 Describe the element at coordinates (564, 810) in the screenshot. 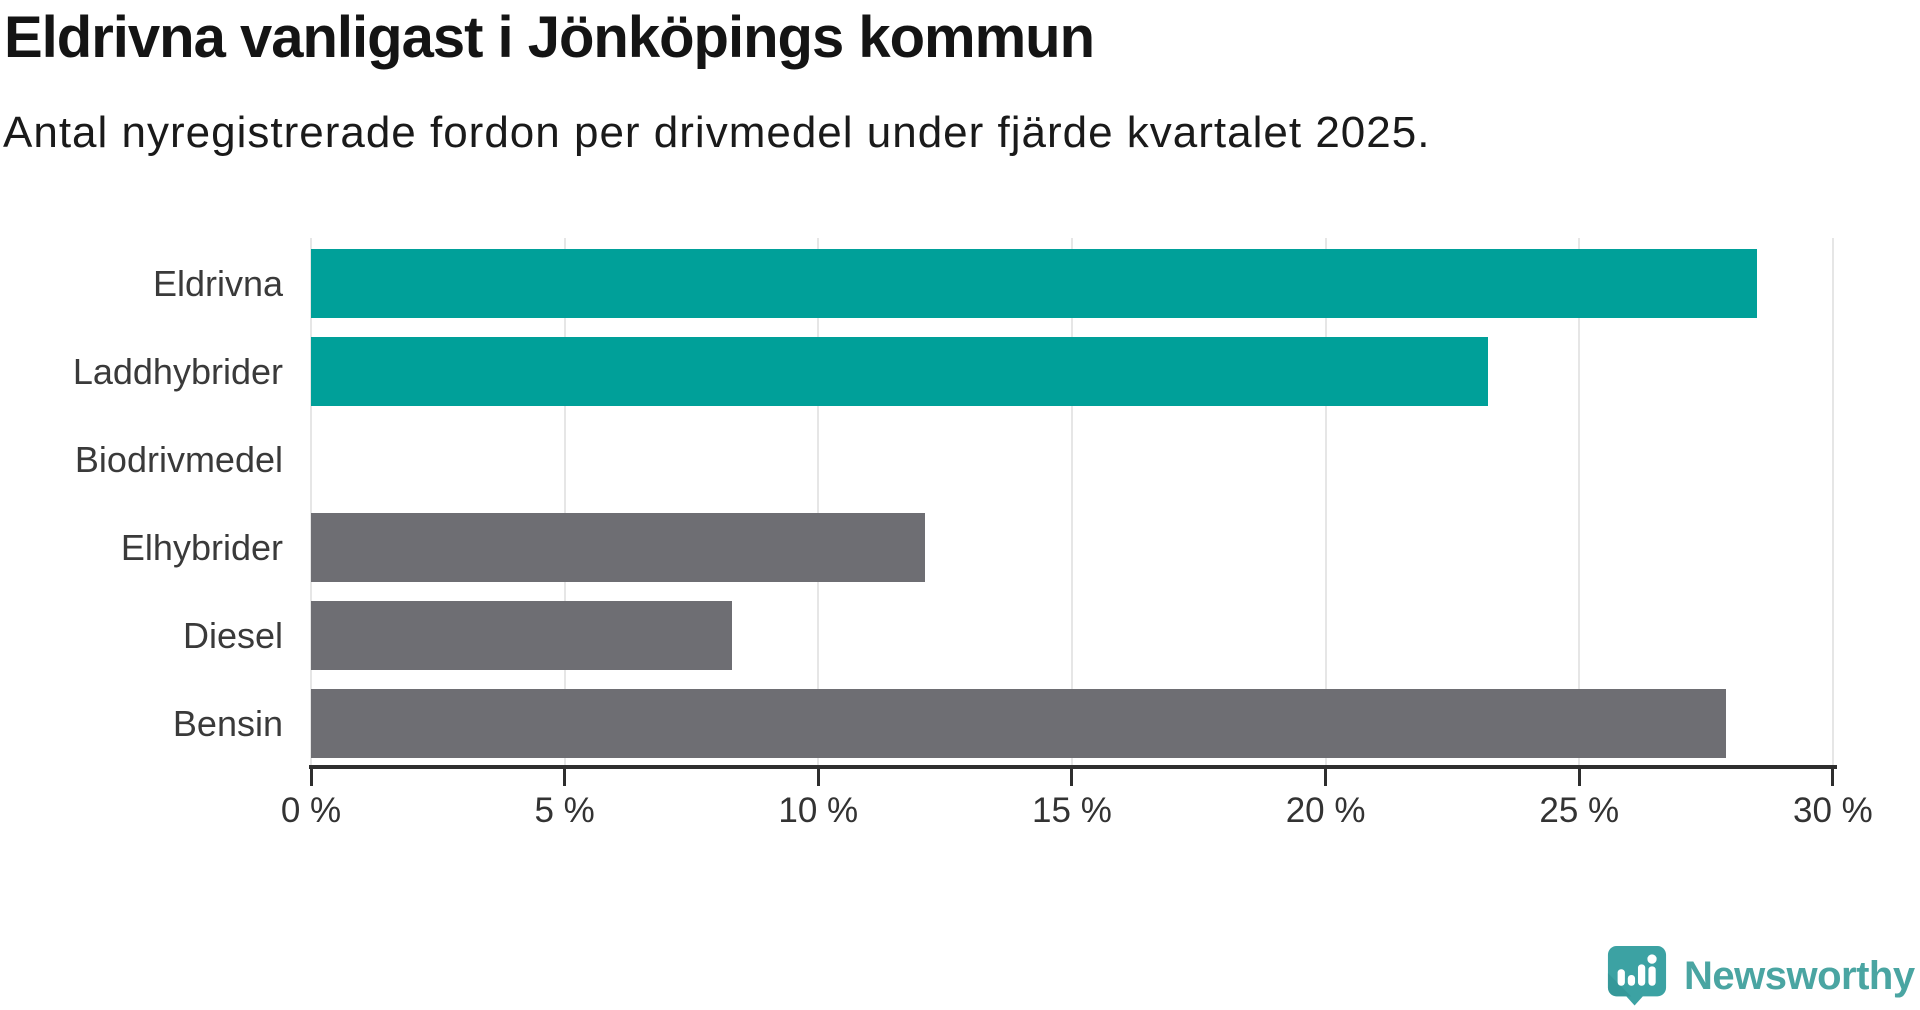

I see `x-tick-label-5: 5 %` at that location.